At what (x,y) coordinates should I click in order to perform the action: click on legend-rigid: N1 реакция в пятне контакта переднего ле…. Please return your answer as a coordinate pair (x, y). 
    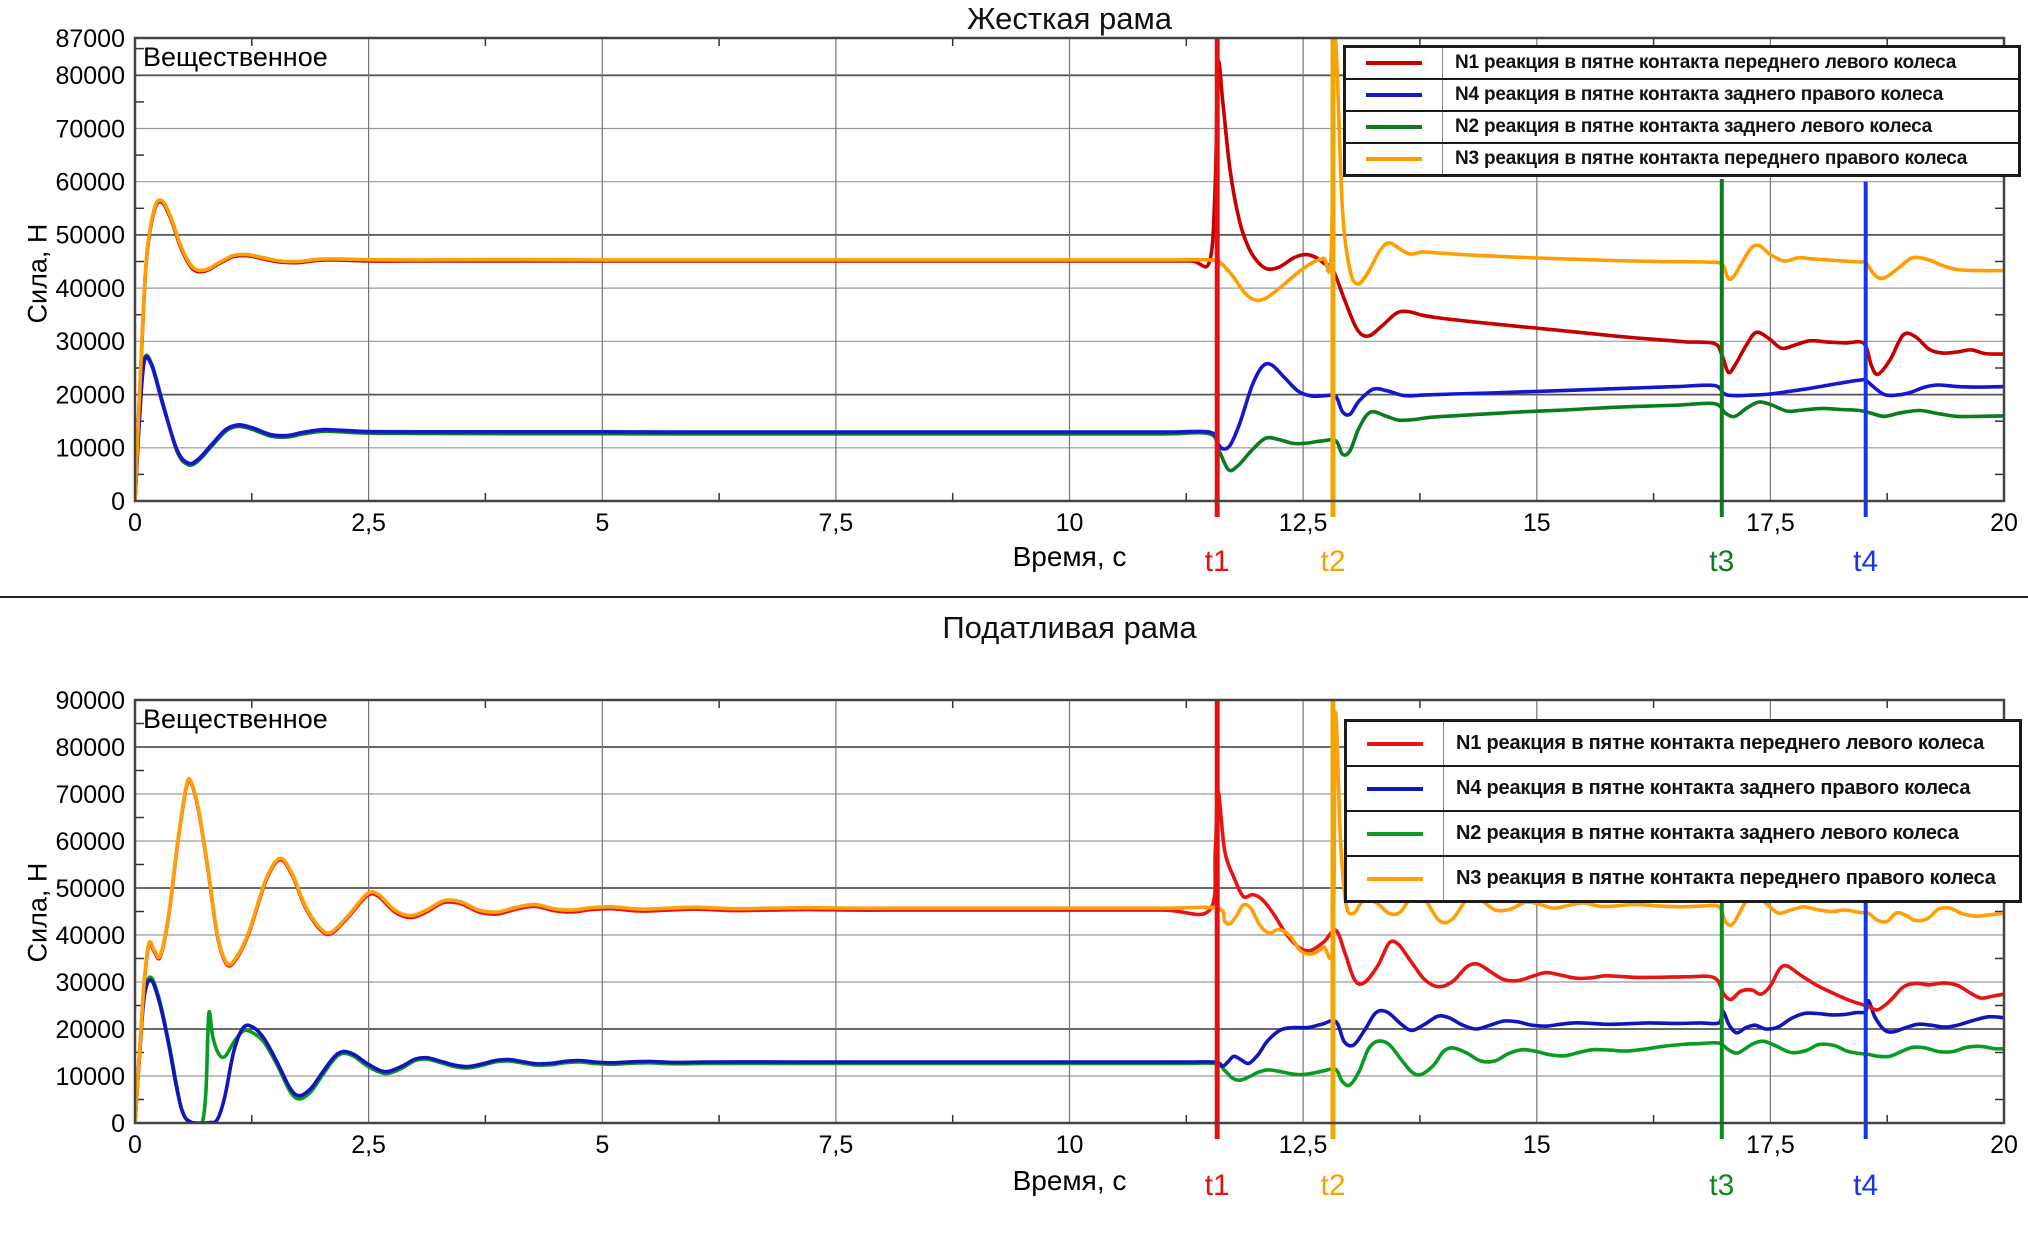
    Looking at the image, I should click on (1682, 111).